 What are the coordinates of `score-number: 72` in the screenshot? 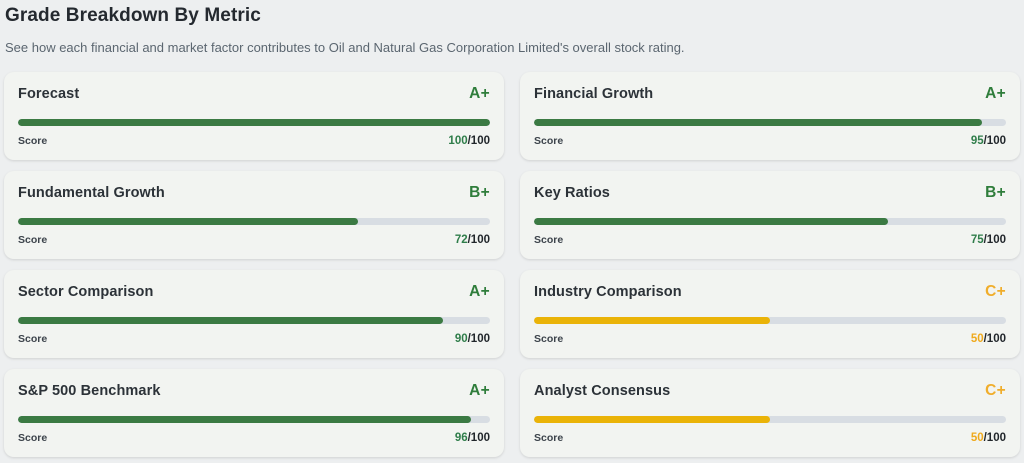 It's located at (461, 240).